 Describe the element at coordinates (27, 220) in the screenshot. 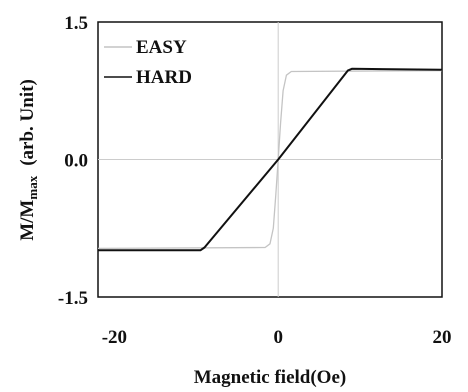

I see `y-axis-title-main: M/M` at that location.